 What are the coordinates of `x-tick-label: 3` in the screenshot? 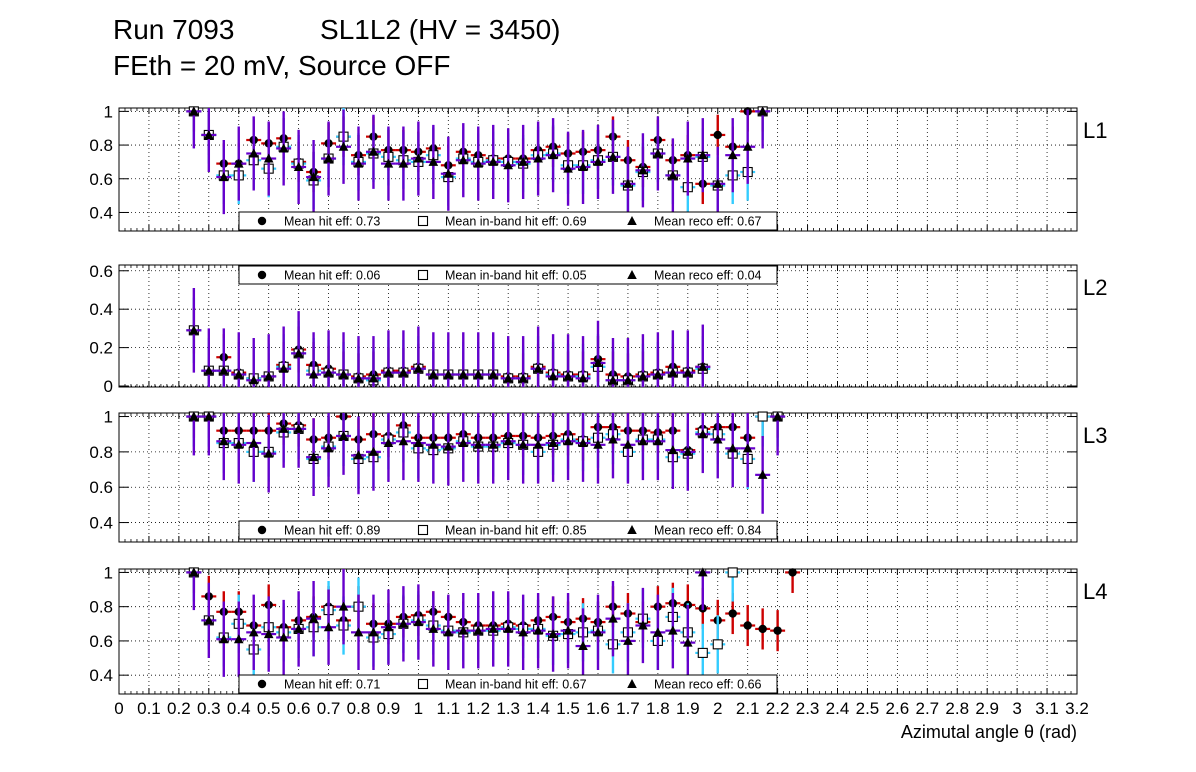 It's located at (1016, 708).